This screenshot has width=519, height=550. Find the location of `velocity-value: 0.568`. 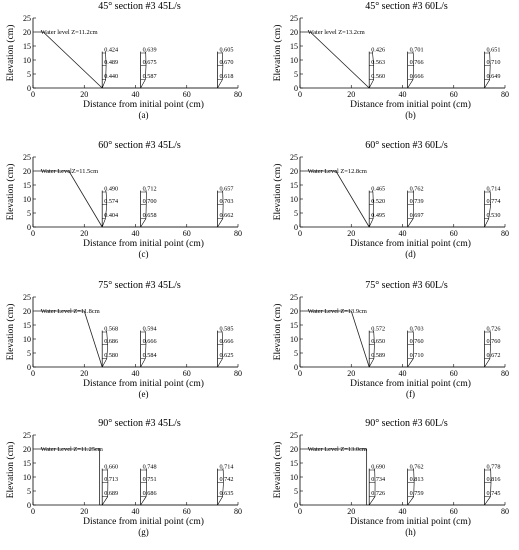

velocity-value: 0.568 is located at coordinates (111, 329).